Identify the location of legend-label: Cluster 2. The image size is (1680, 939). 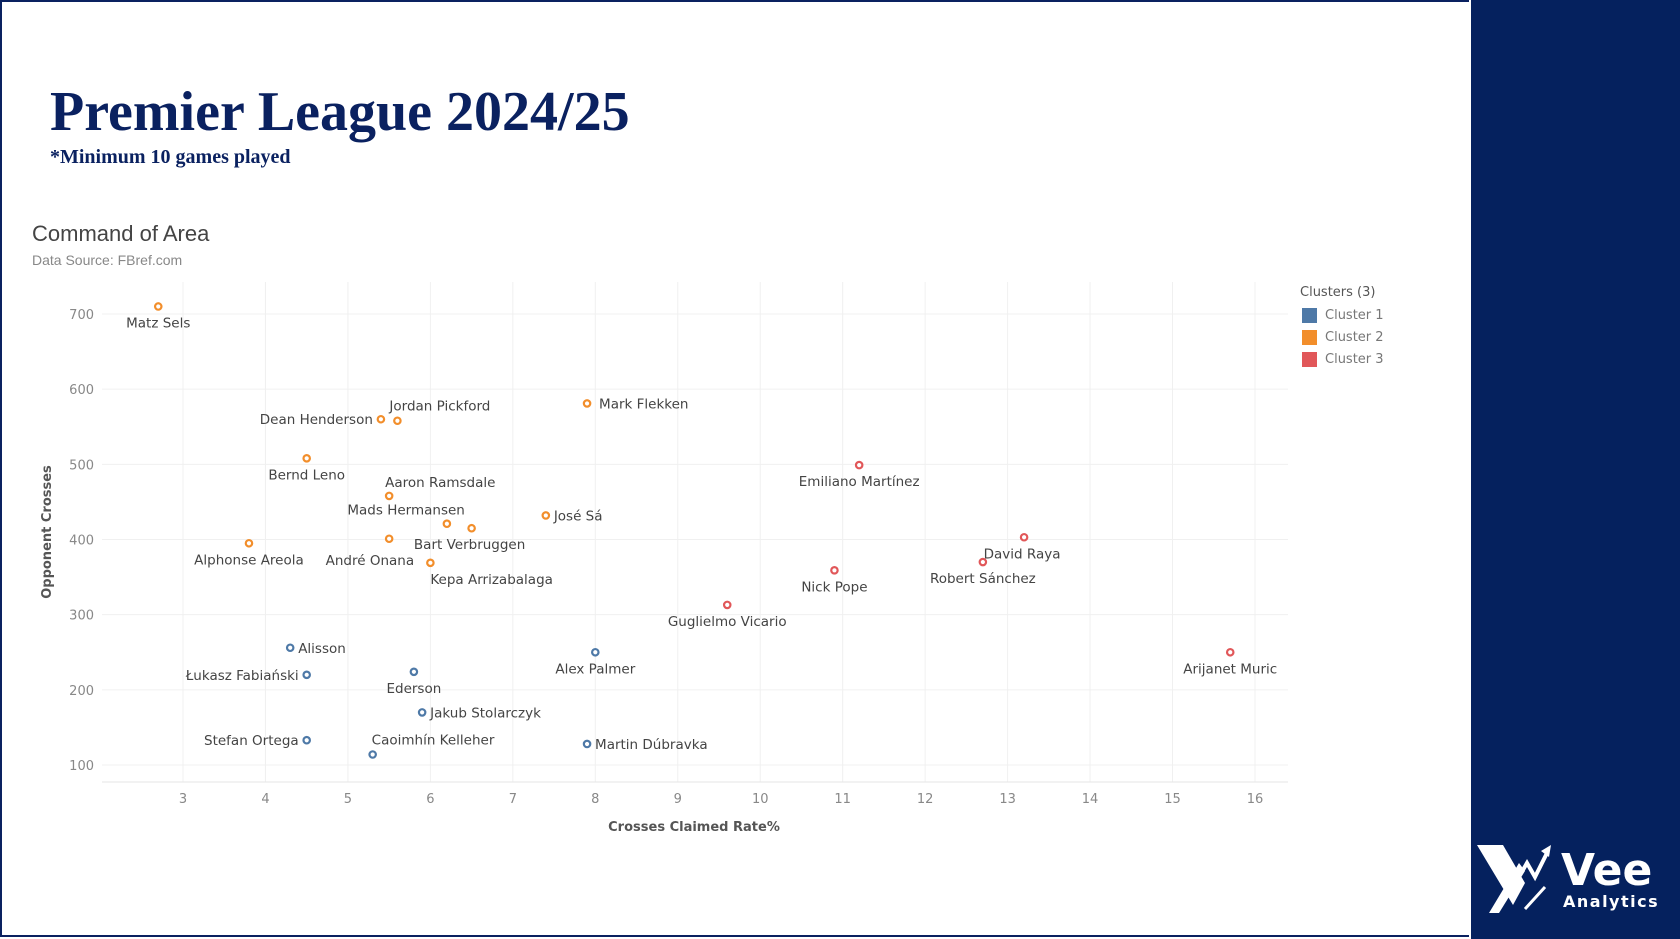
(1354, 337).